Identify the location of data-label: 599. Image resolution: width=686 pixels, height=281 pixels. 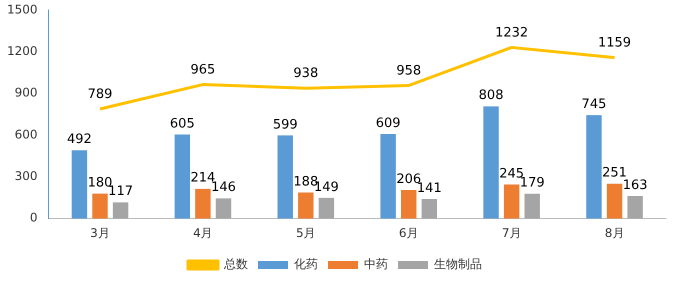
(285, 124).